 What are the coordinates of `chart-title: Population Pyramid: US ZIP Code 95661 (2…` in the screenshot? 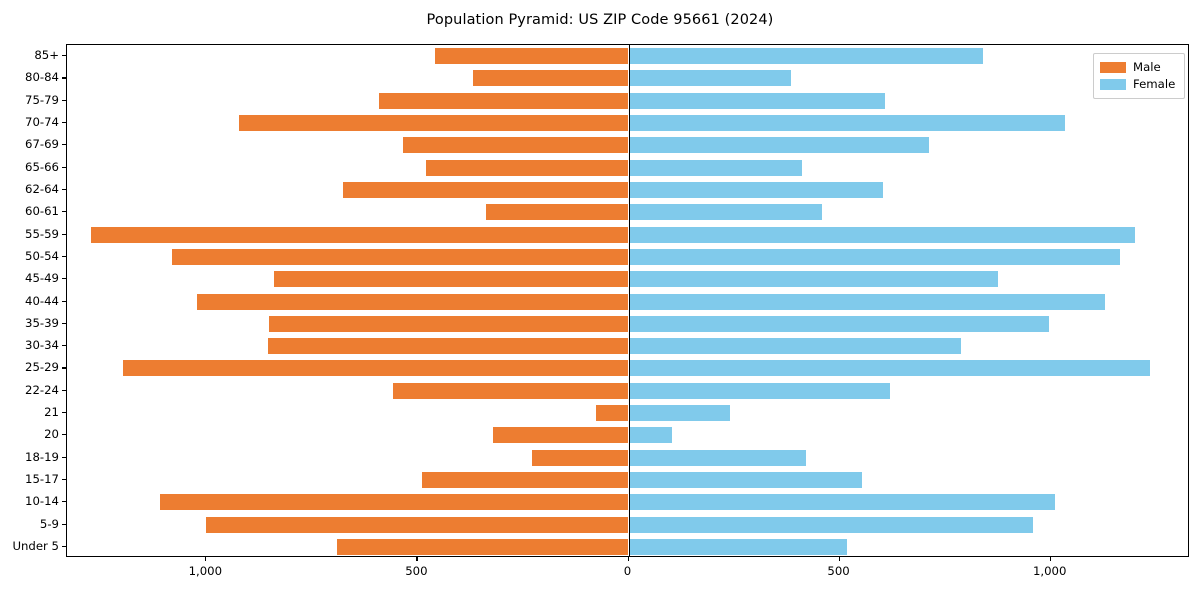 It's located at (600, 20).